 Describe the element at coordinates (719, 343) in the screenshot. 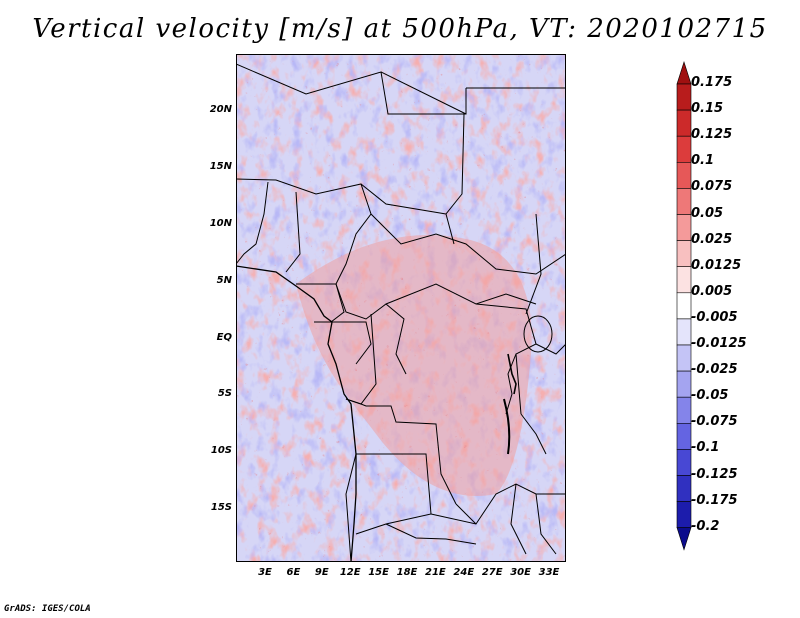

I see `colorbar-level-label: -0.0125` at that location.